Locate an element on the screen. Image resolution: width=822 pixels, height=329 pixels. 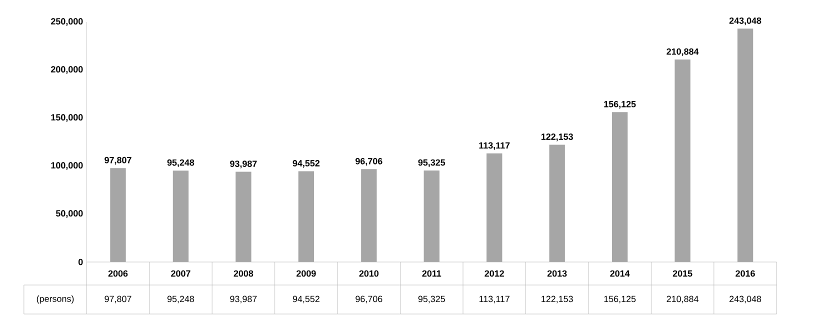
text: 95,248 is located at coordinates (180, 163).